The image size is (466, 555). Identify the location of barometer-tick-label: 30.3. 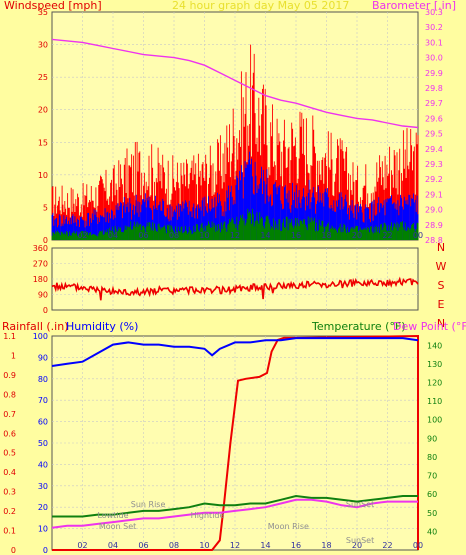
(434, 12).